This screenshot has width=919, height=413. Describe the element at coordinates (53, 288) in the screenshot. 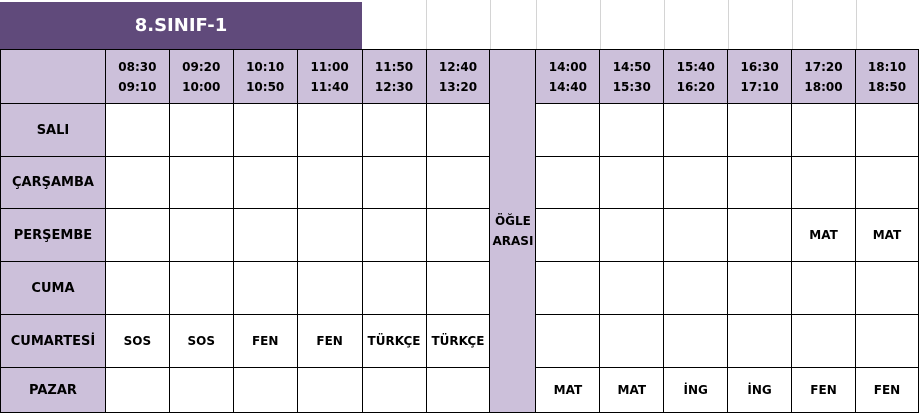

I see `day-label: CUMA` at that location.